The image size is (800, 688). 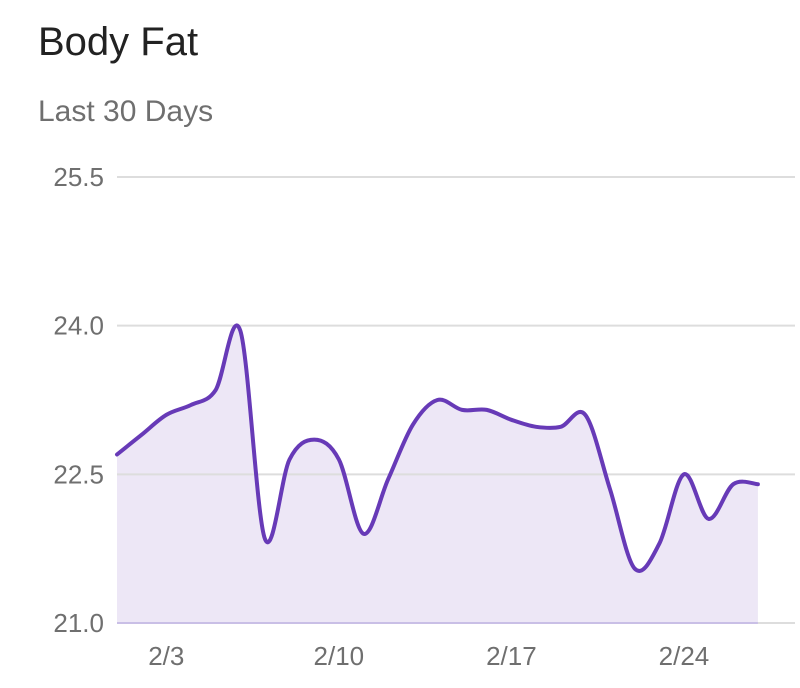 I want to click on x-tick-label: 2/10, so click(x=339, y=656).